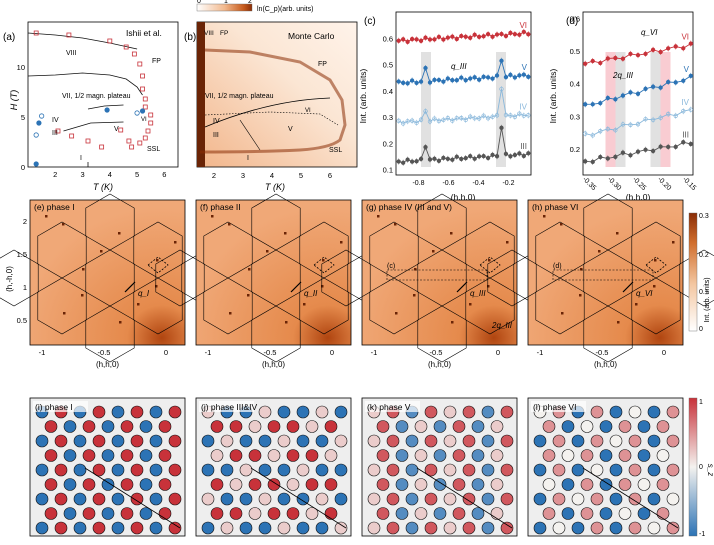 The height and width of the screenshot is (545, 714). Describe the element at coordinates (250, 2) in the screenshot. I see `cb-tick-2: 2` at that location.